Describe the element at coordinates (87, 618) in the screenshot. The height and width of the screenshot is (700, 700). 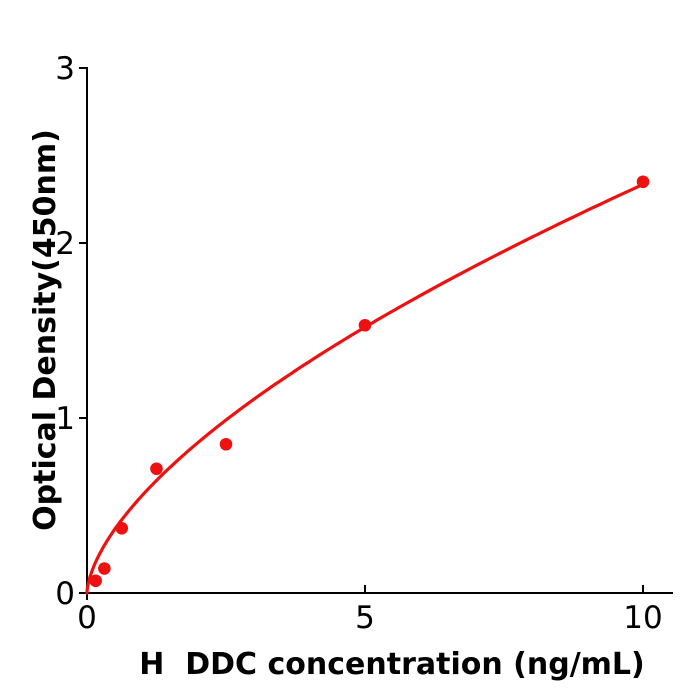
I see `x-tick-label: 0` at that location.